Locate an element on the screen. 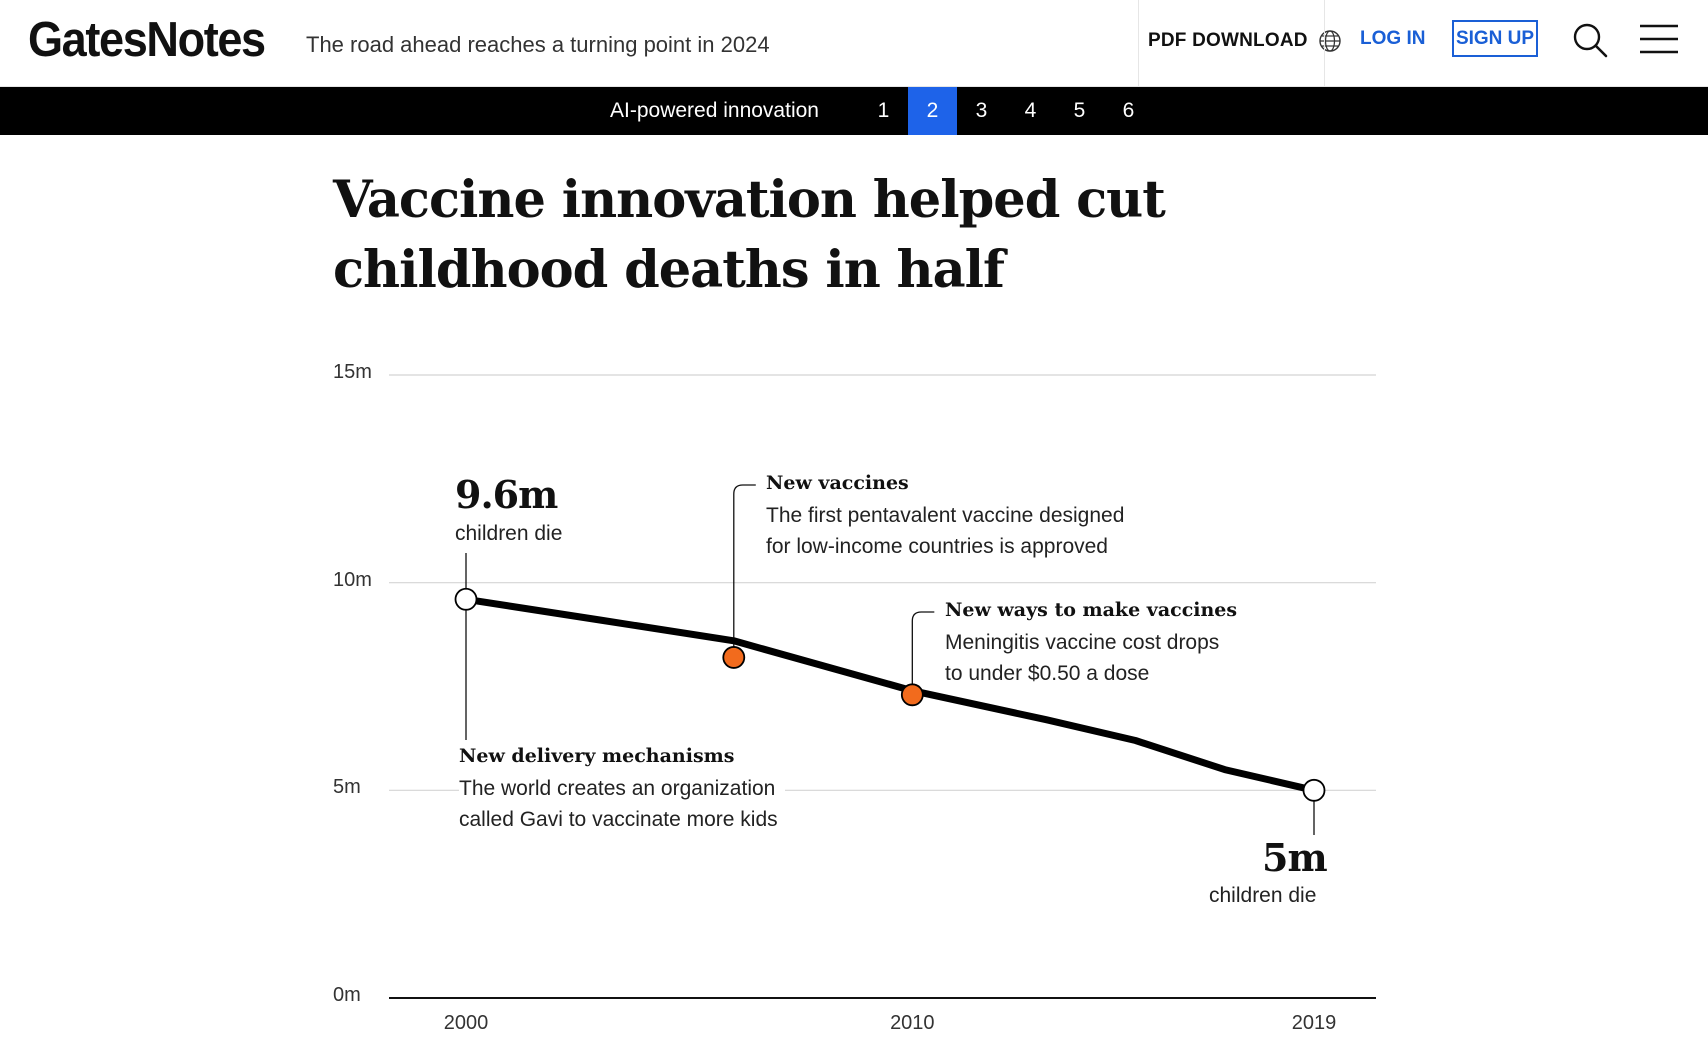 The height and width of the screenshot is (1050, 1708). signup-button: SIGN UP is located at coordinates (1495, 38).